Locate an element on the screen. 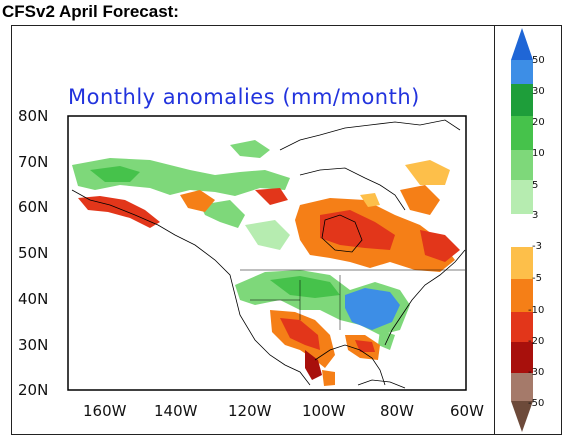 This screenshot has height=443, width=573. page-title: CFSv2 April Forecast: is located at coordinates (90, 11).